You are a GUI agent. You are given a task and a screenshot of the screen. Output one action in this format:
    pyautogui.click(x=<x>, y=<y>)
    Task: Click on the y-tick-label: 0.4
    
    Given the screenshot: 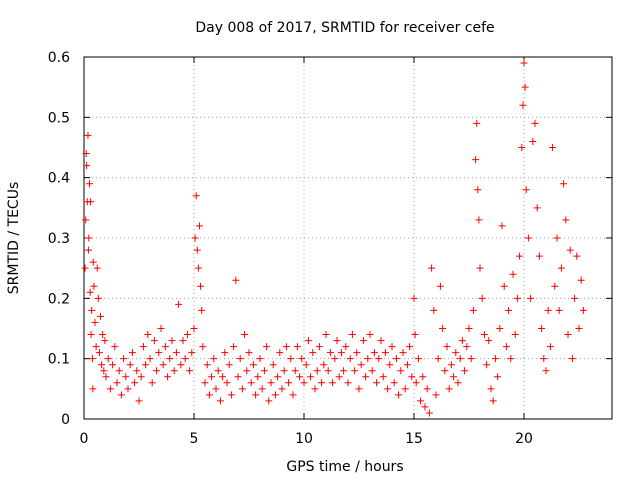 What is the action you would take?
    pyautogui.click(x=59, y=179)
    